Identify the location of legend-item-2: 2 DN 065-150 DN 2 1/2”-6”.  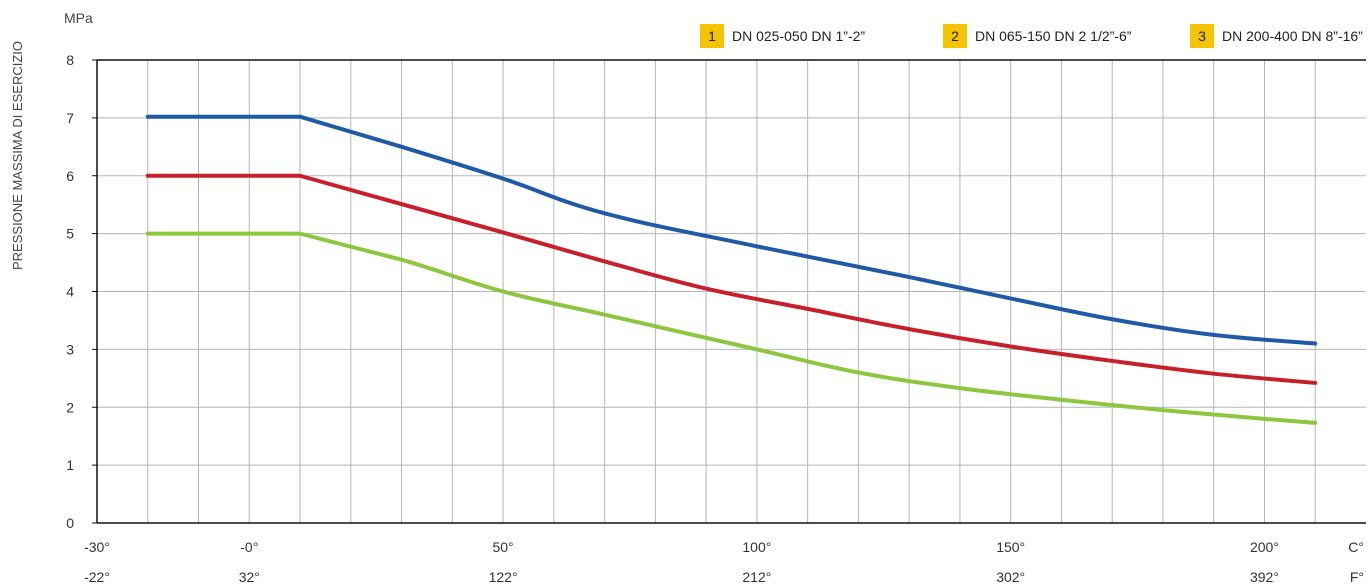
(1037, 36).